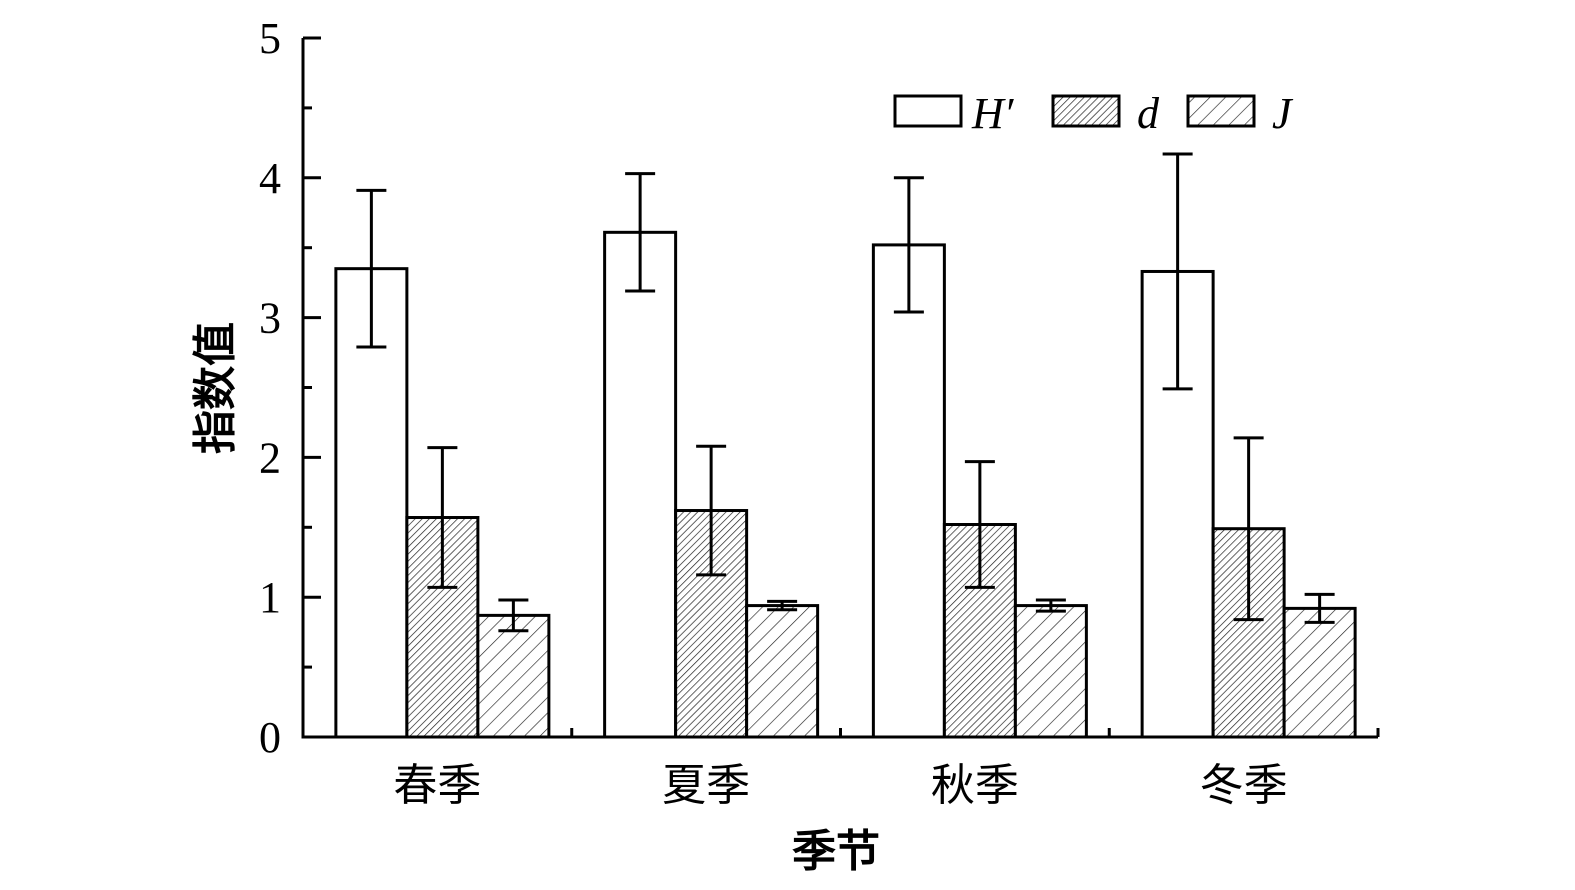 The width and height of the screenshot is (1575, 890). What do you see at coordinates (993, 113) in the screenshot?
I see `legend-label-1: H′` at bounding box center [993, 113].